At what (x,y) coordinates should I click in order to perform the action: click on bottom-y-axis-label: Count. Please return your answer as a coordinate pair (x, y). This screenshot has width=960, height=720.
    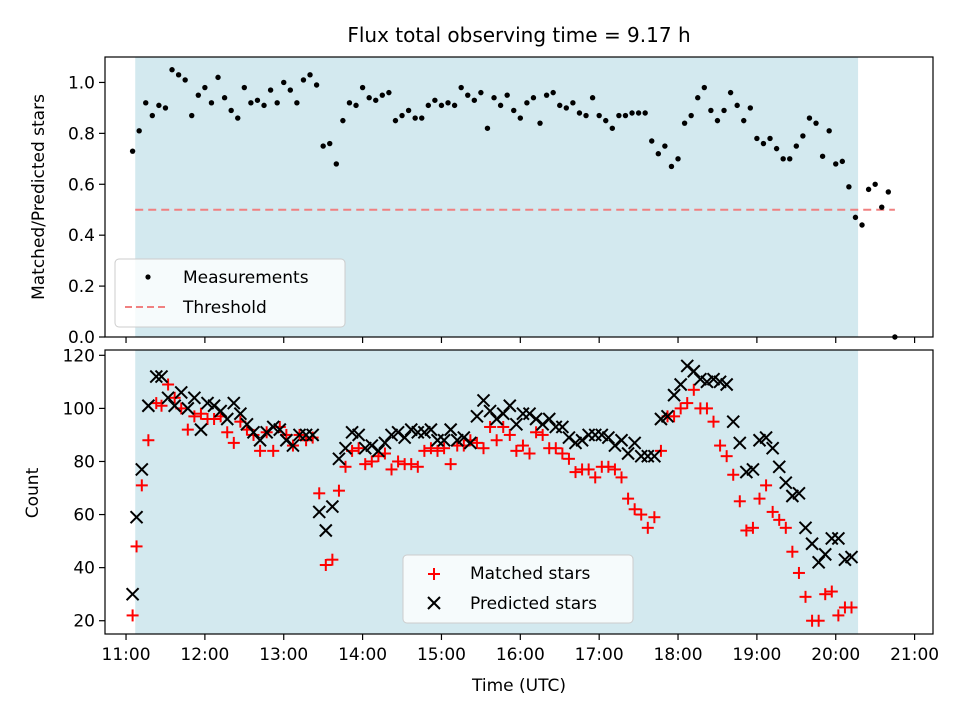
    Looking at the image, I should click on (33, 492).